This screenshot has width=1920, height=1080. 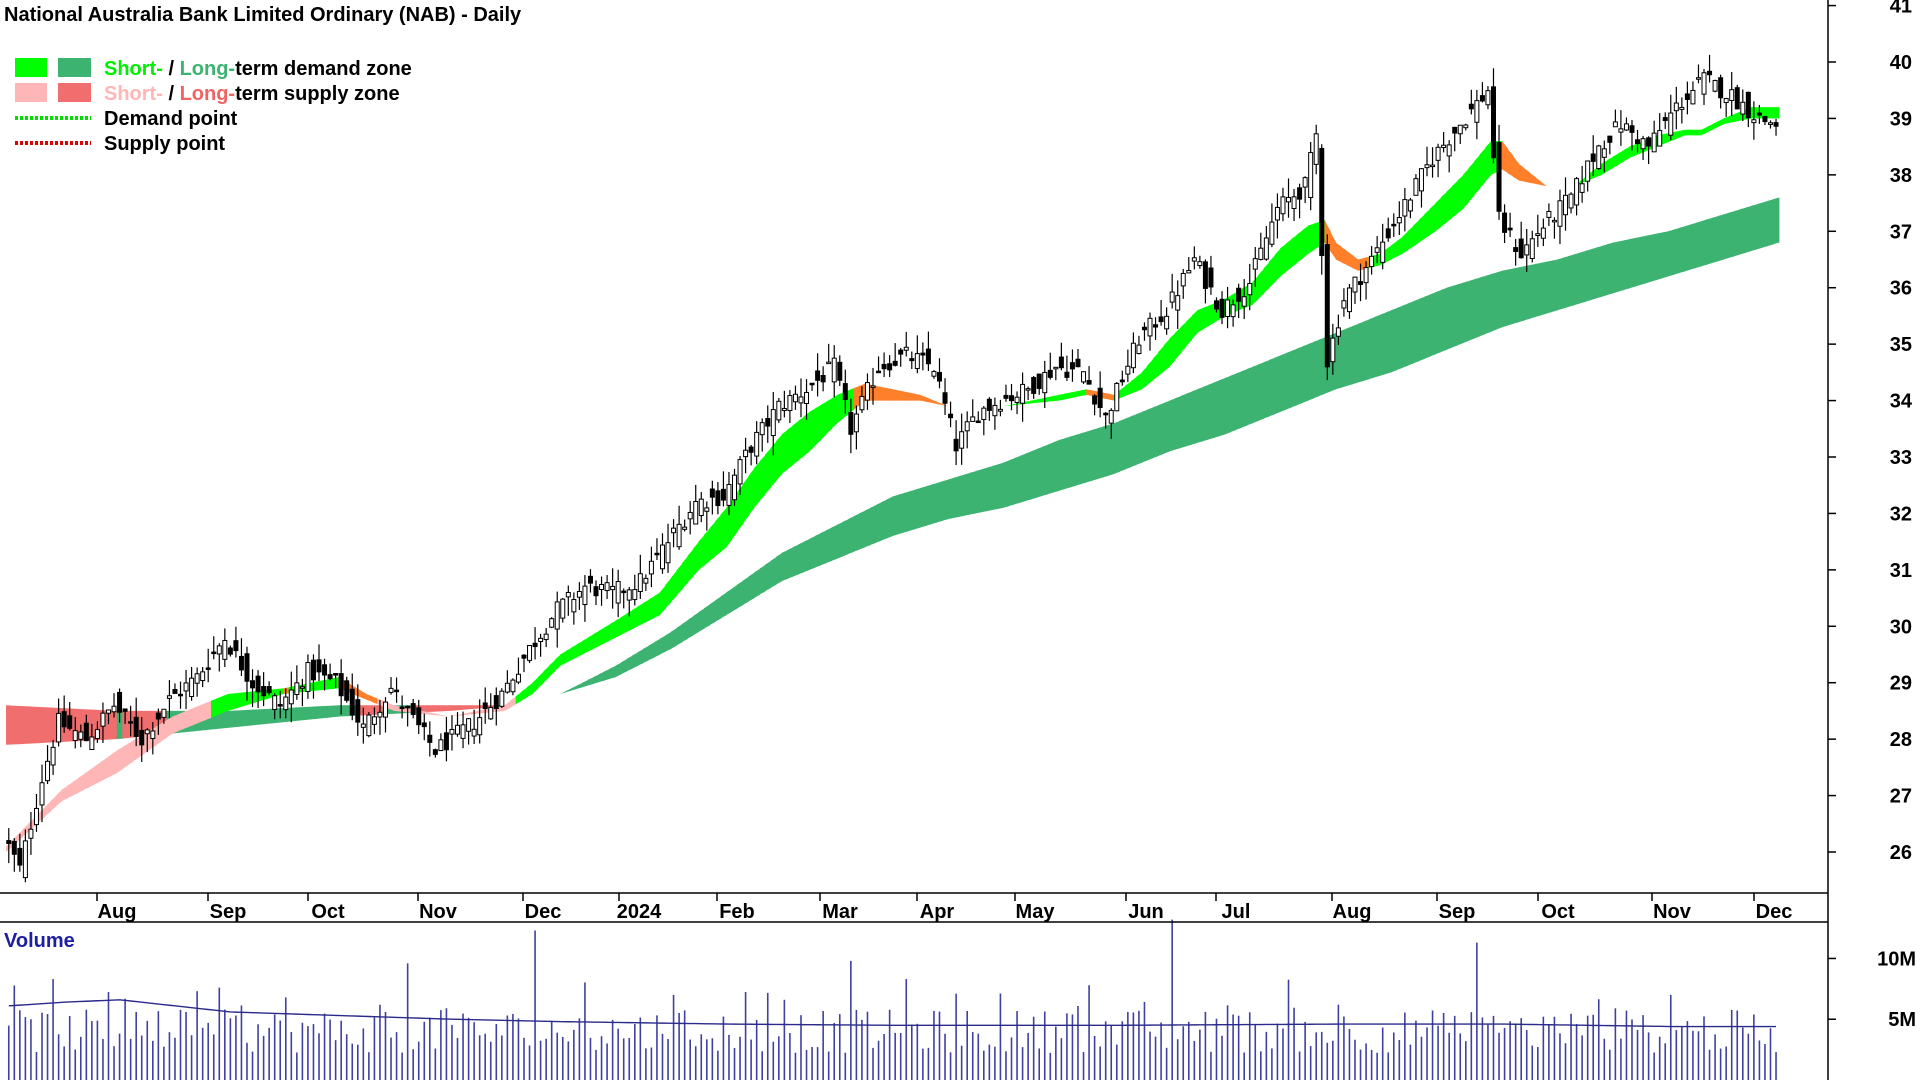 What do you see at coordinates (1558, 912) in the screenshot?
I see `time-tick-label: Oct` at bounding box center [1558, 912].